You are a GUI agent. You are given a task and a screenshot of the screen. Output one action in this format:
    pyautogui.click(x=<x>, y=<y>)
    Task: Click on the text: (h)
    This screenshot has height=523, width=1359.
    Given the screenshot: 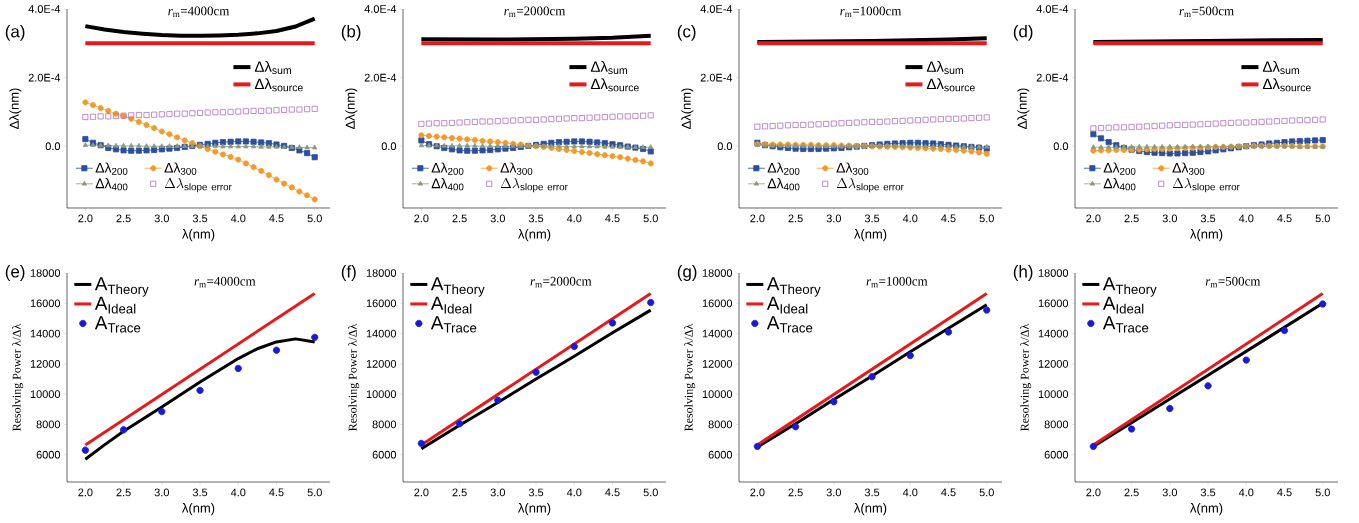 What is the action you would take?
    pyautogui.click(x=1023, y=273)
    